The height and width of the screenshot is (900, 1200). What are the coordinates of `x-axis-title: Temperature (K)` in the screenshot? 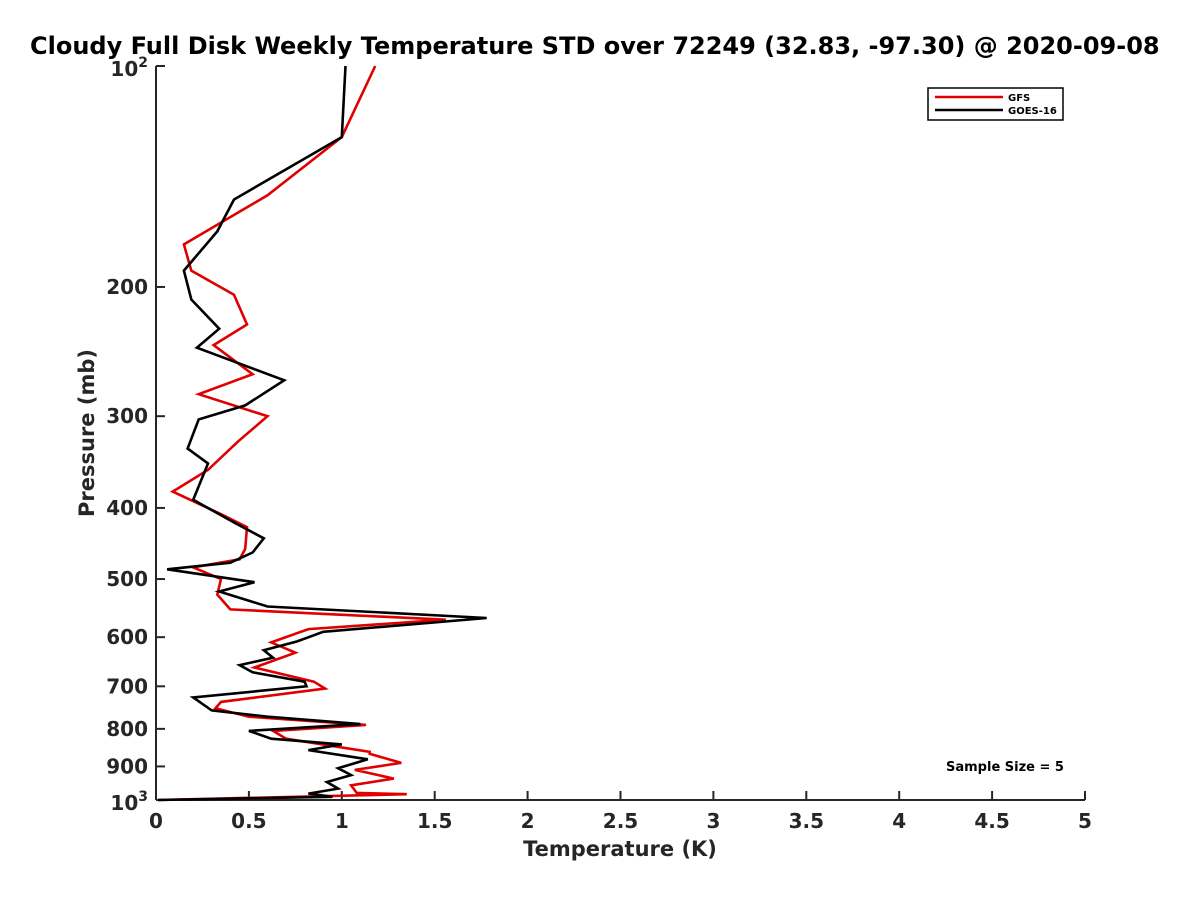 It's located at (620, 849).